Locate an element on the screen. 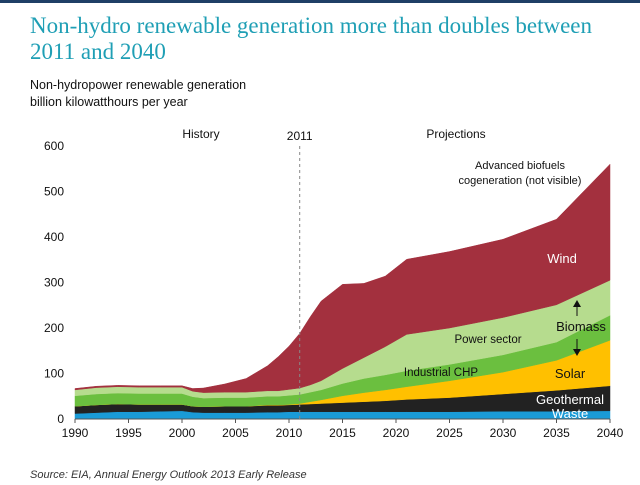  x-tick-label: 1995 is located at coordinates (128, 433).